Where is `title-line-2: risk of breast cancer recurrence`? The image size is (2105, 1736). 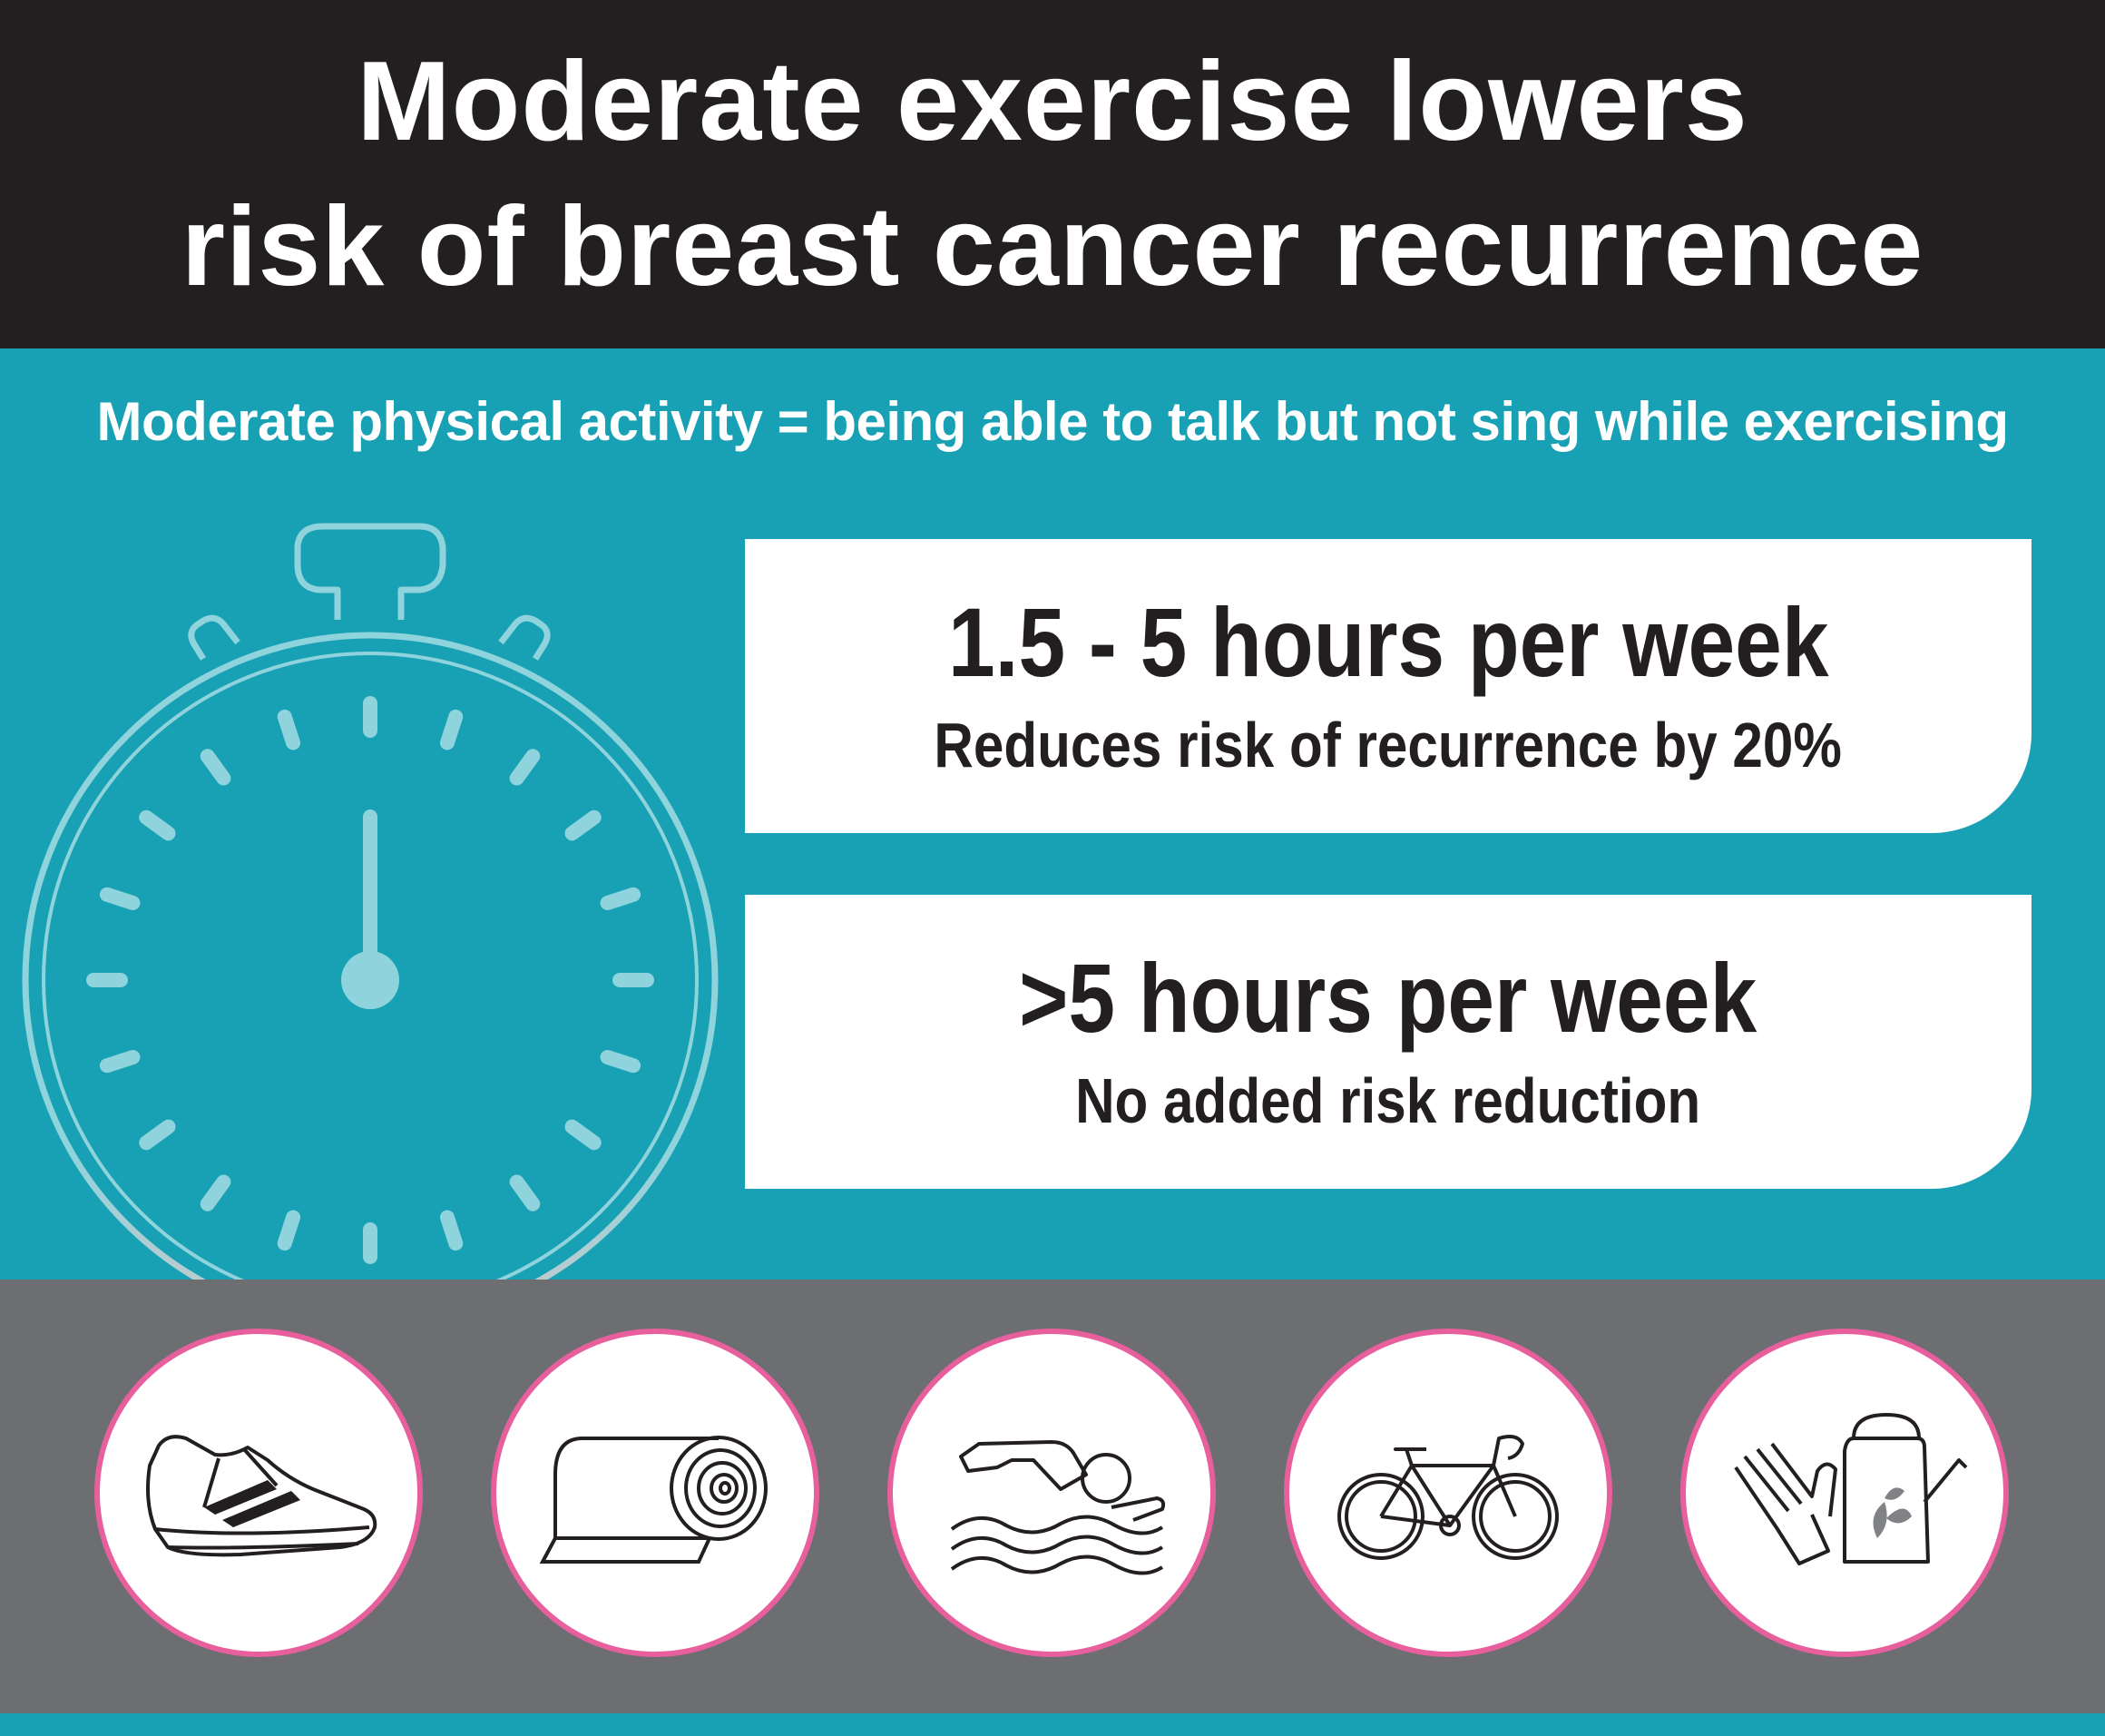
title-line-2: risk of breast cancer recurrence is located at coordinates (1052, 246).